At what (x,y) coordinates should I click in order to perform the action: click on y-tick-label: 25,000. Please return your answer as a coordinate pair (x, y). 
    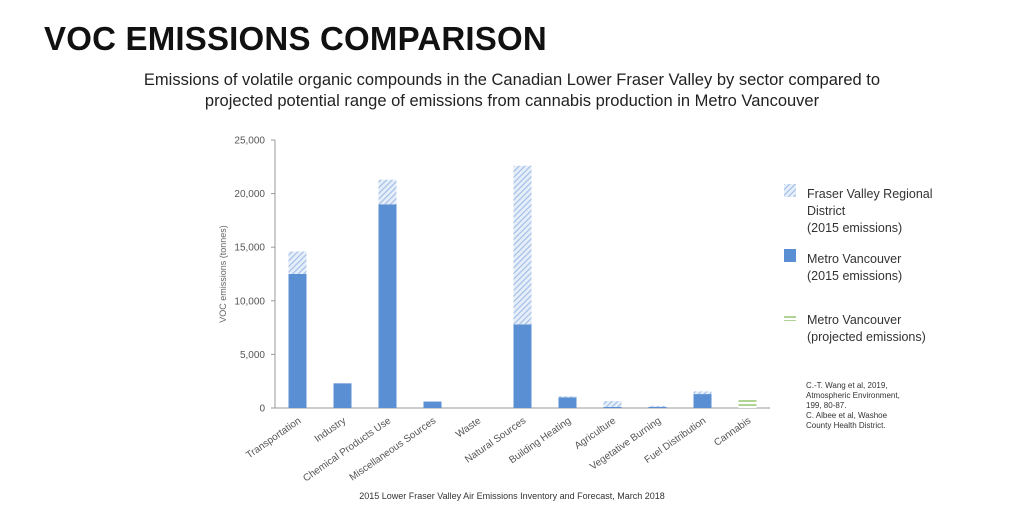
    Looking at the image, I should click on (249, 141).